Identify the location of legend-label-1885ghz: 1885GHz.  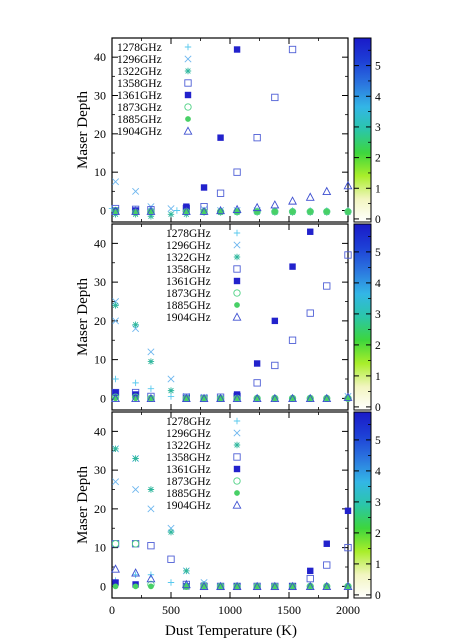
(139, 120).